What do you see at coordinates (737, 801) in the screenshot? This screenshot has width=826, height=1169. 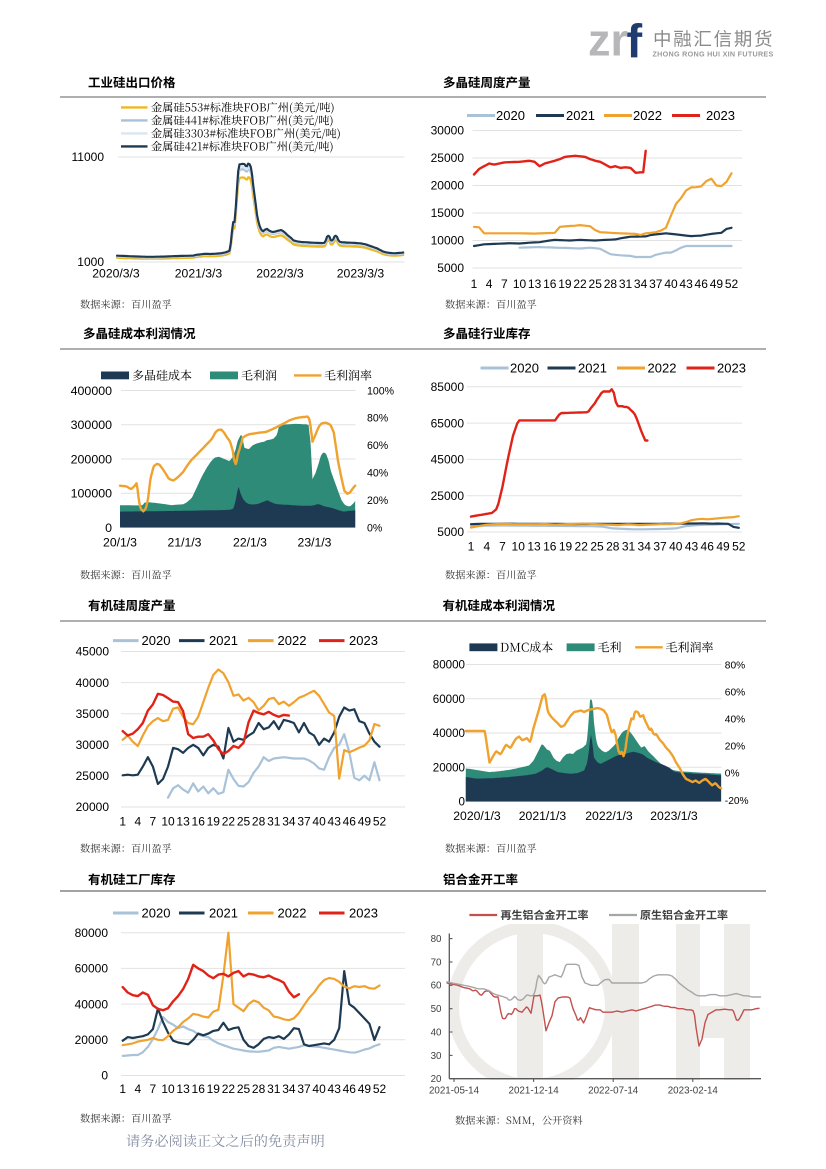 I see `svg-text: -20%` at bounding box center [737, 801].